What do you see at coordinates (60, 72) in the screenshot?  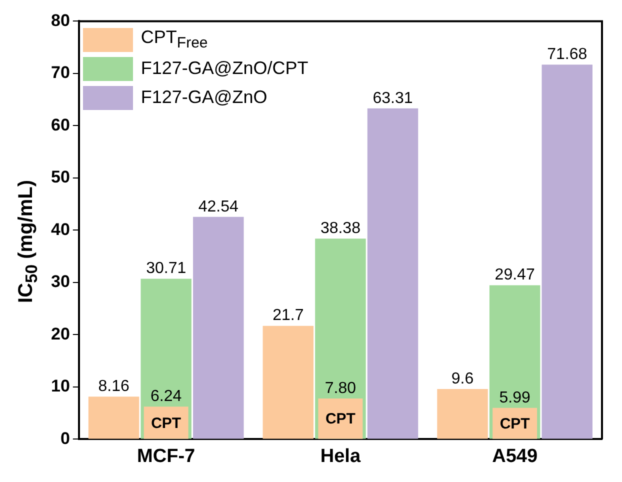 I see `y-tick-label: 70` at bounding box center [60, 72].